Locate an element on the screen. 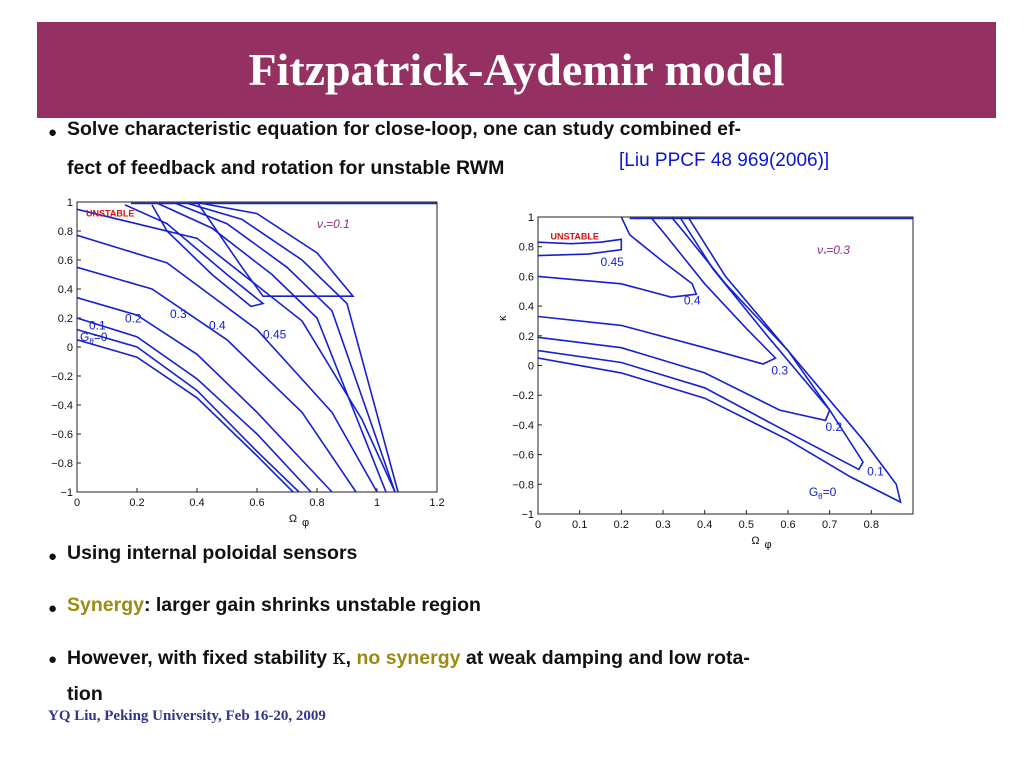  unstable-label: UNSTABLE is located at coordinates (575, 236).